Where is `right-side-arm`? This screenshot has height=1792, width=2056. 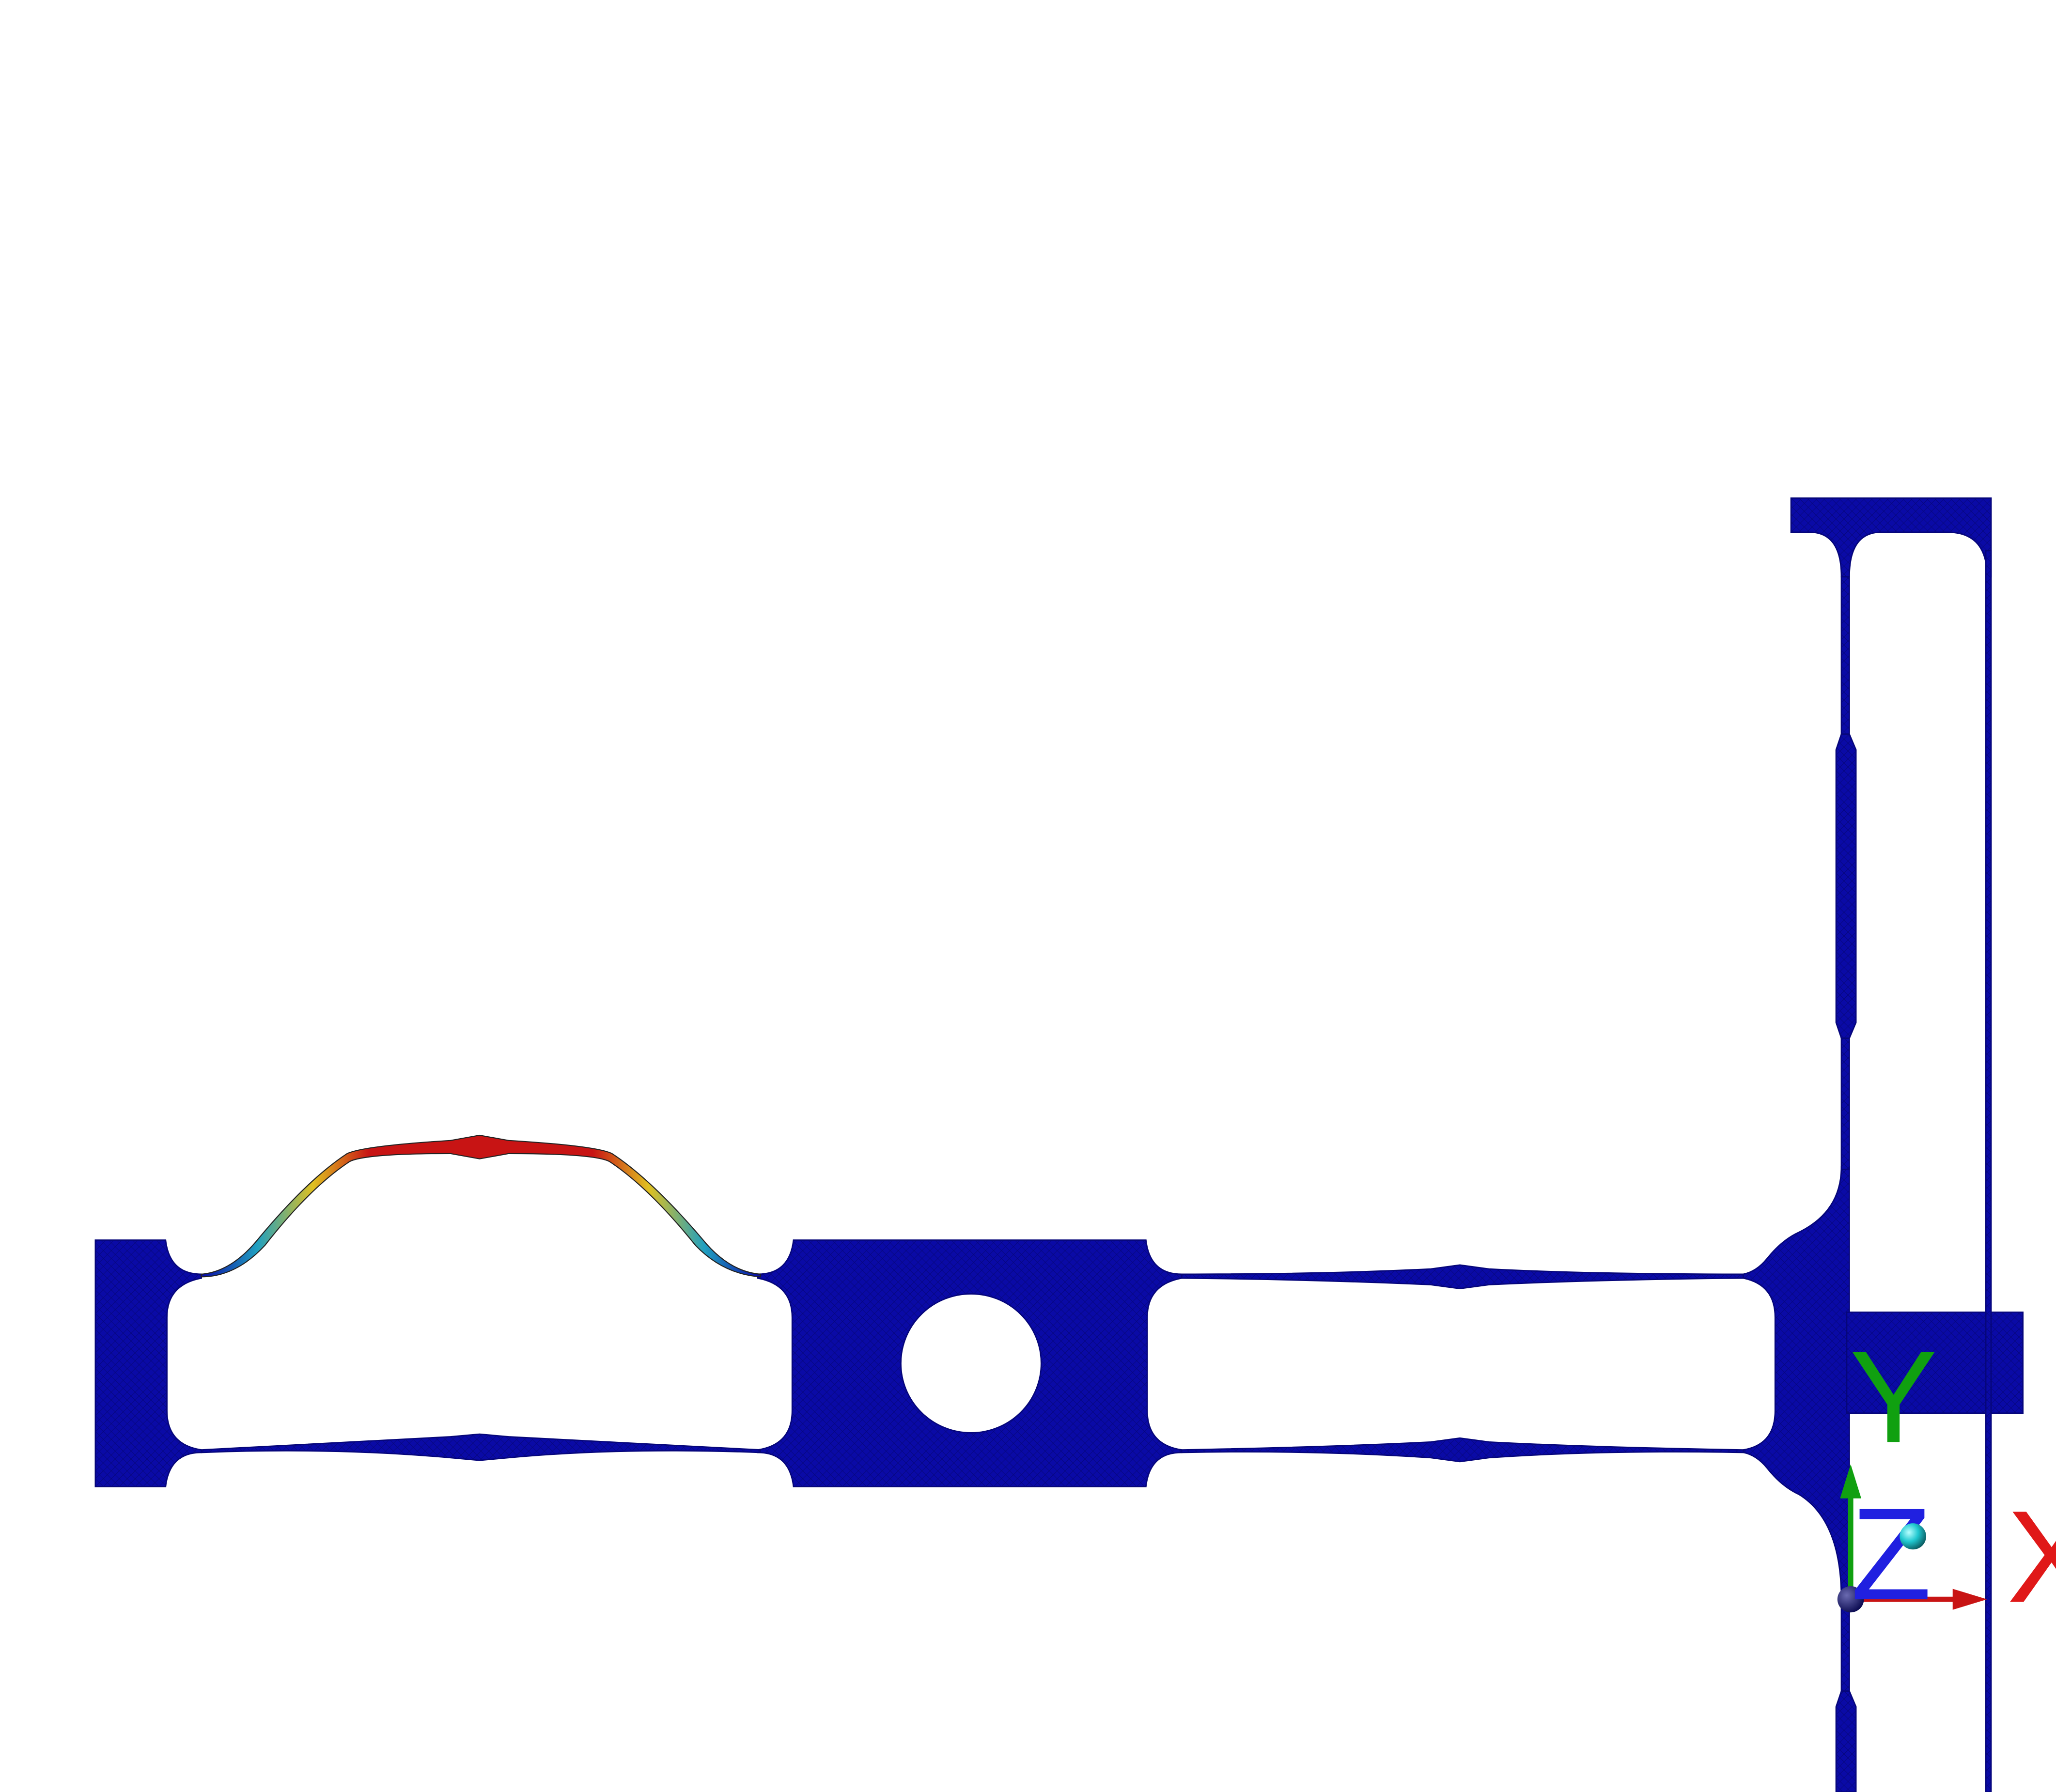 right-side-arm is located at coordinates (1935, 1363).